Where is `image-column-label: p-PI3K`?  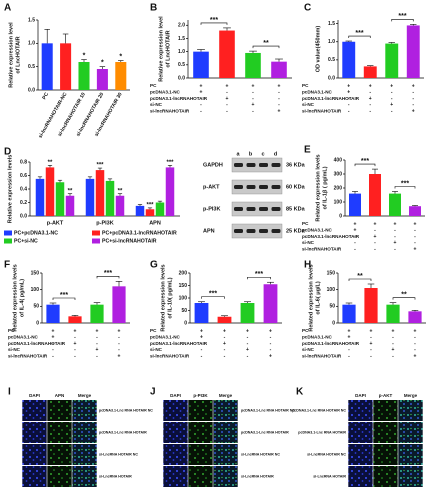
image-column-label: p-PI3K is located at coordinates (200, 395).